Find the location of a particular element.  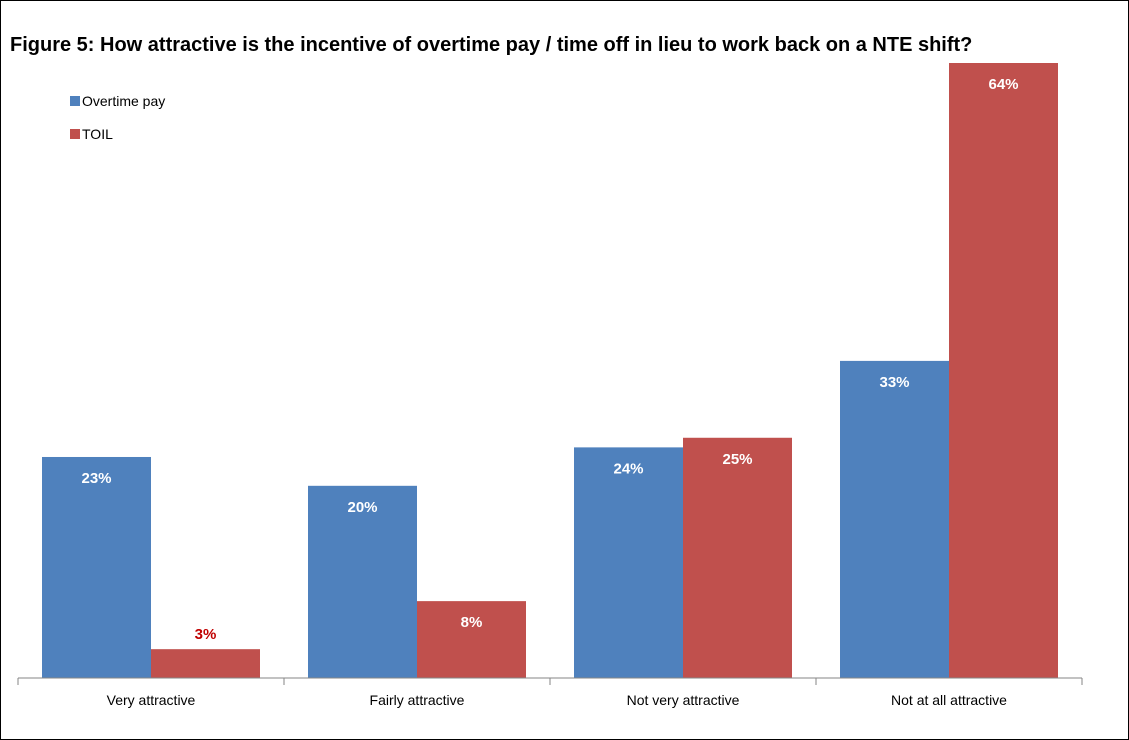

legend: Overtime pay TOIL is located at coordinates (117, 117).